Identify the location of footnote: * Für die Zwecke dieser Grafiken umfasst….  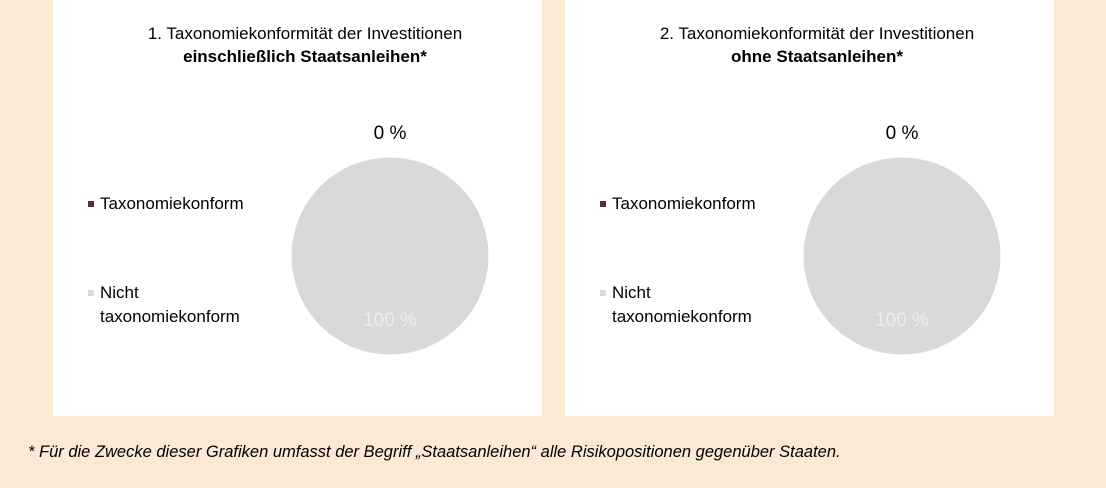
(434, 452).